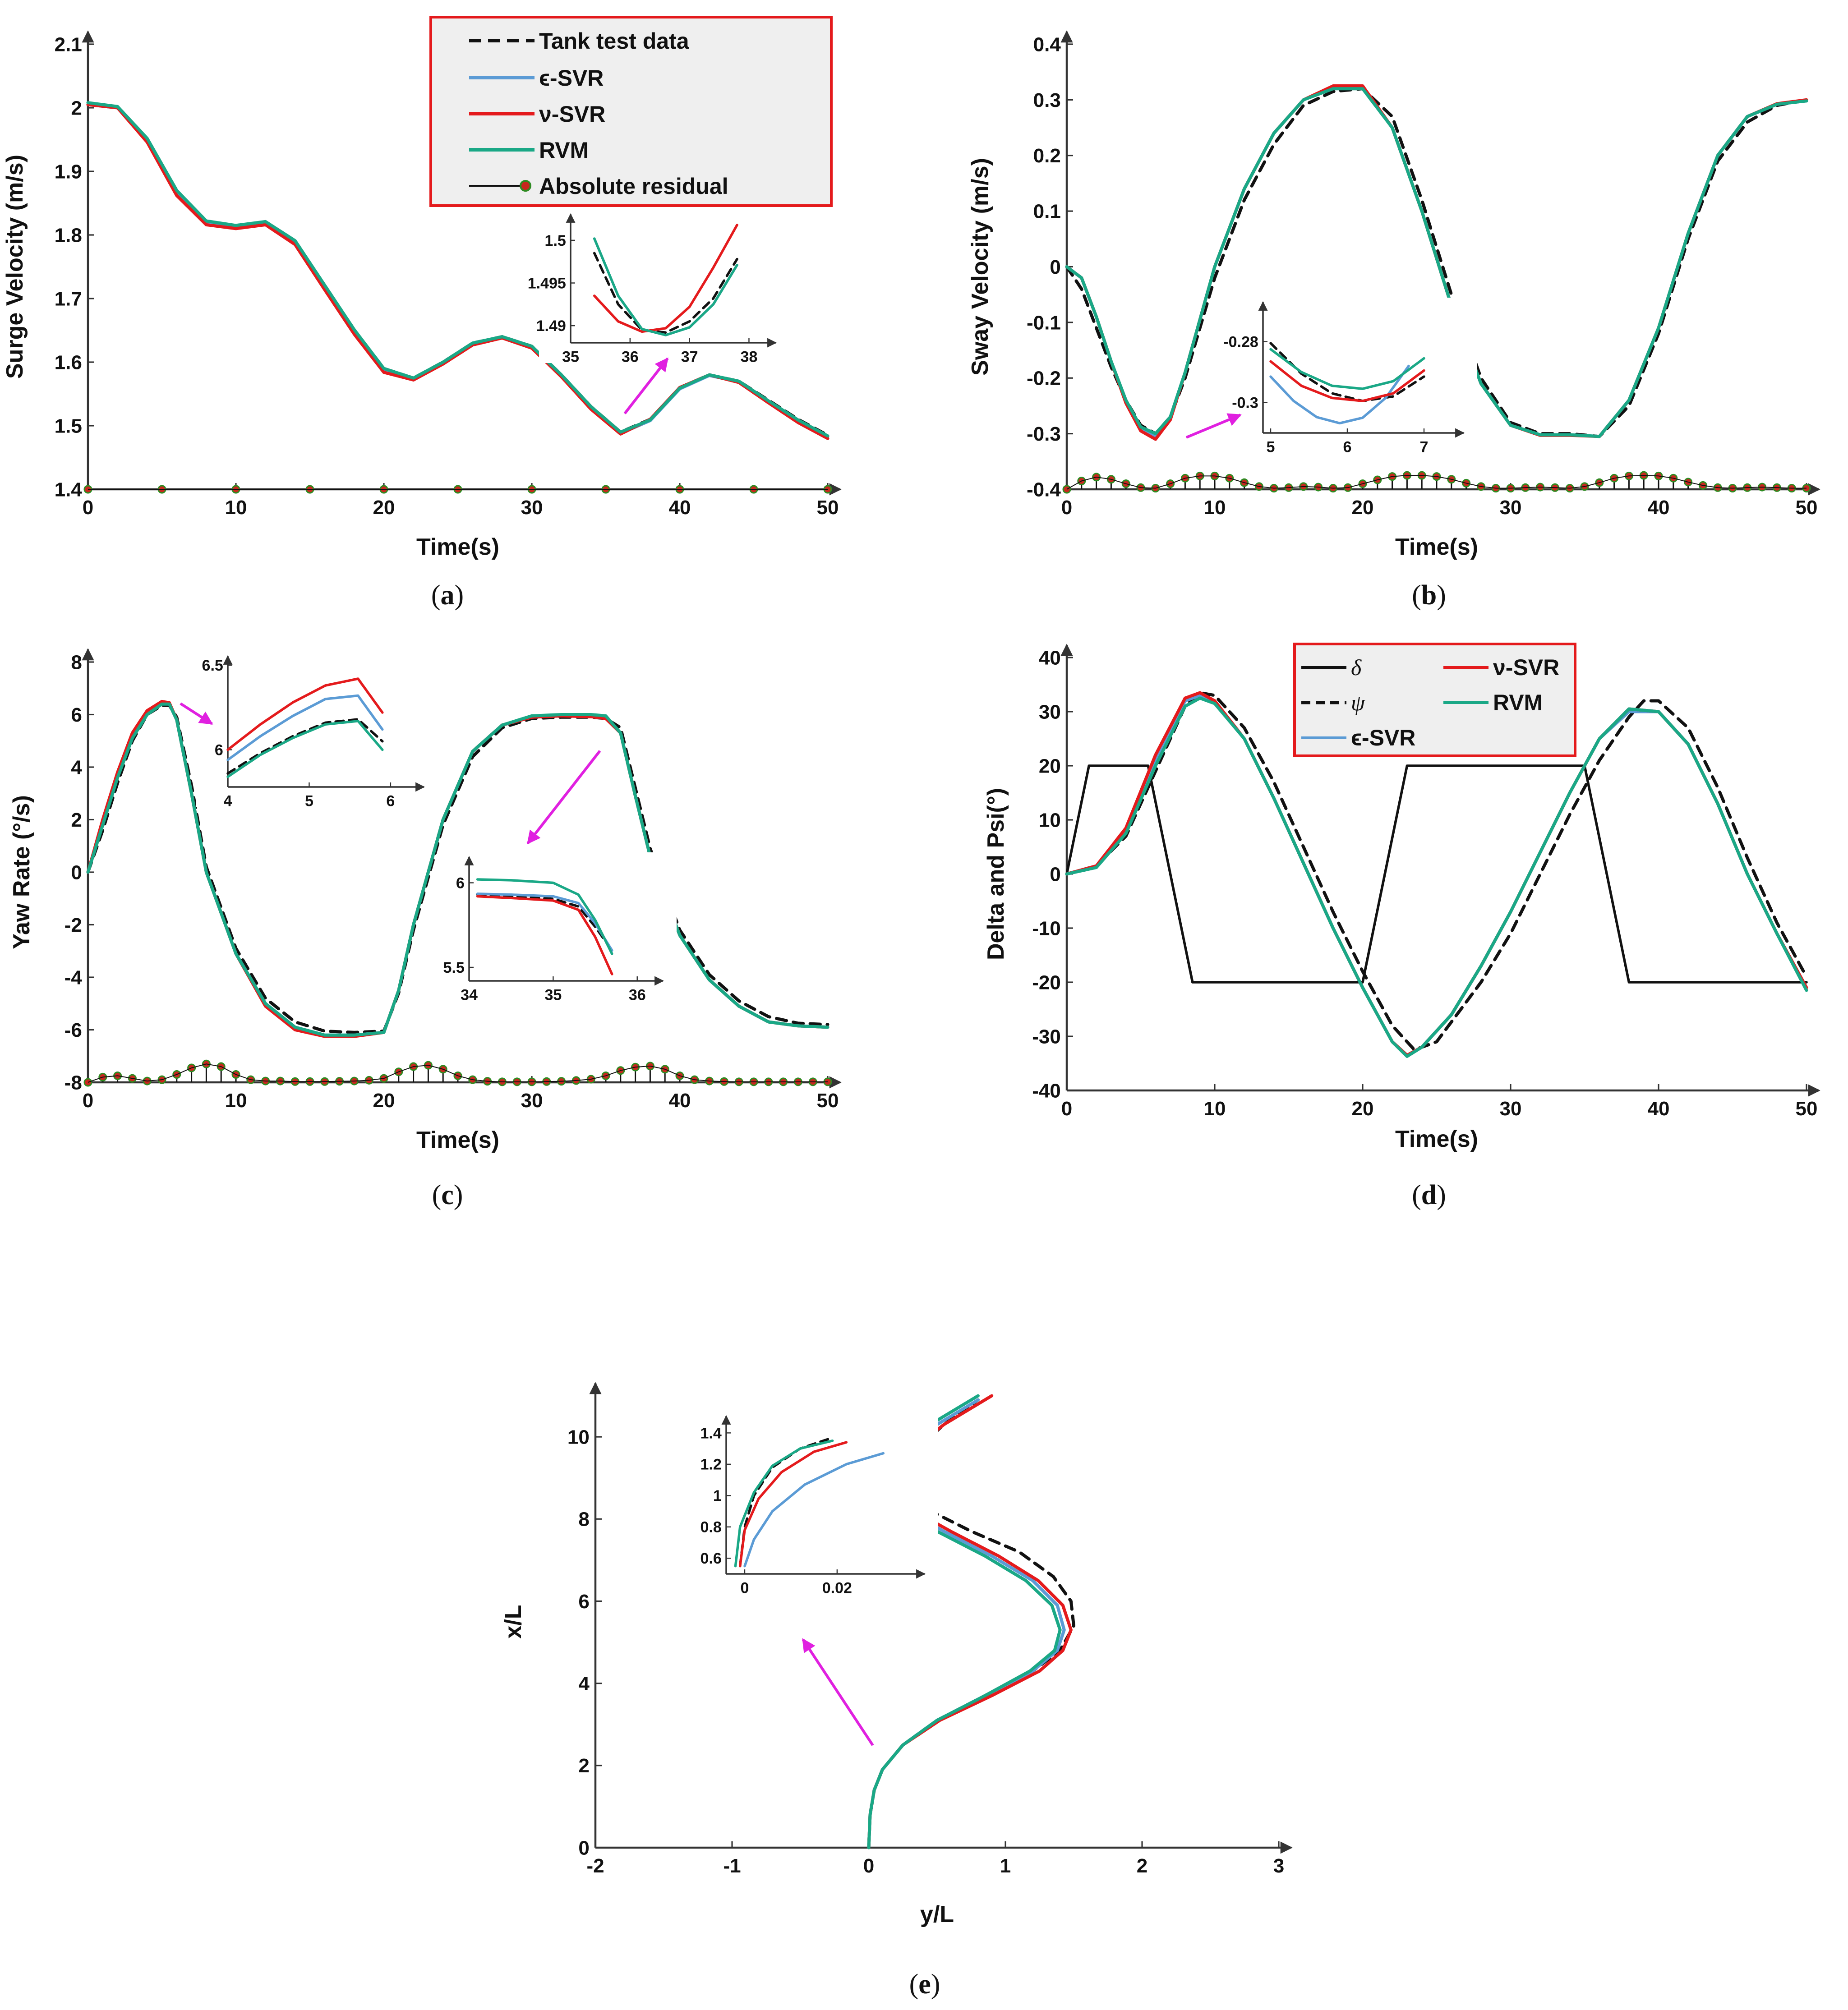 This screenshot has height=2010, width=1848. I want to click on chart-b-ytick-label-1: -0.3, so click(1044, 434).